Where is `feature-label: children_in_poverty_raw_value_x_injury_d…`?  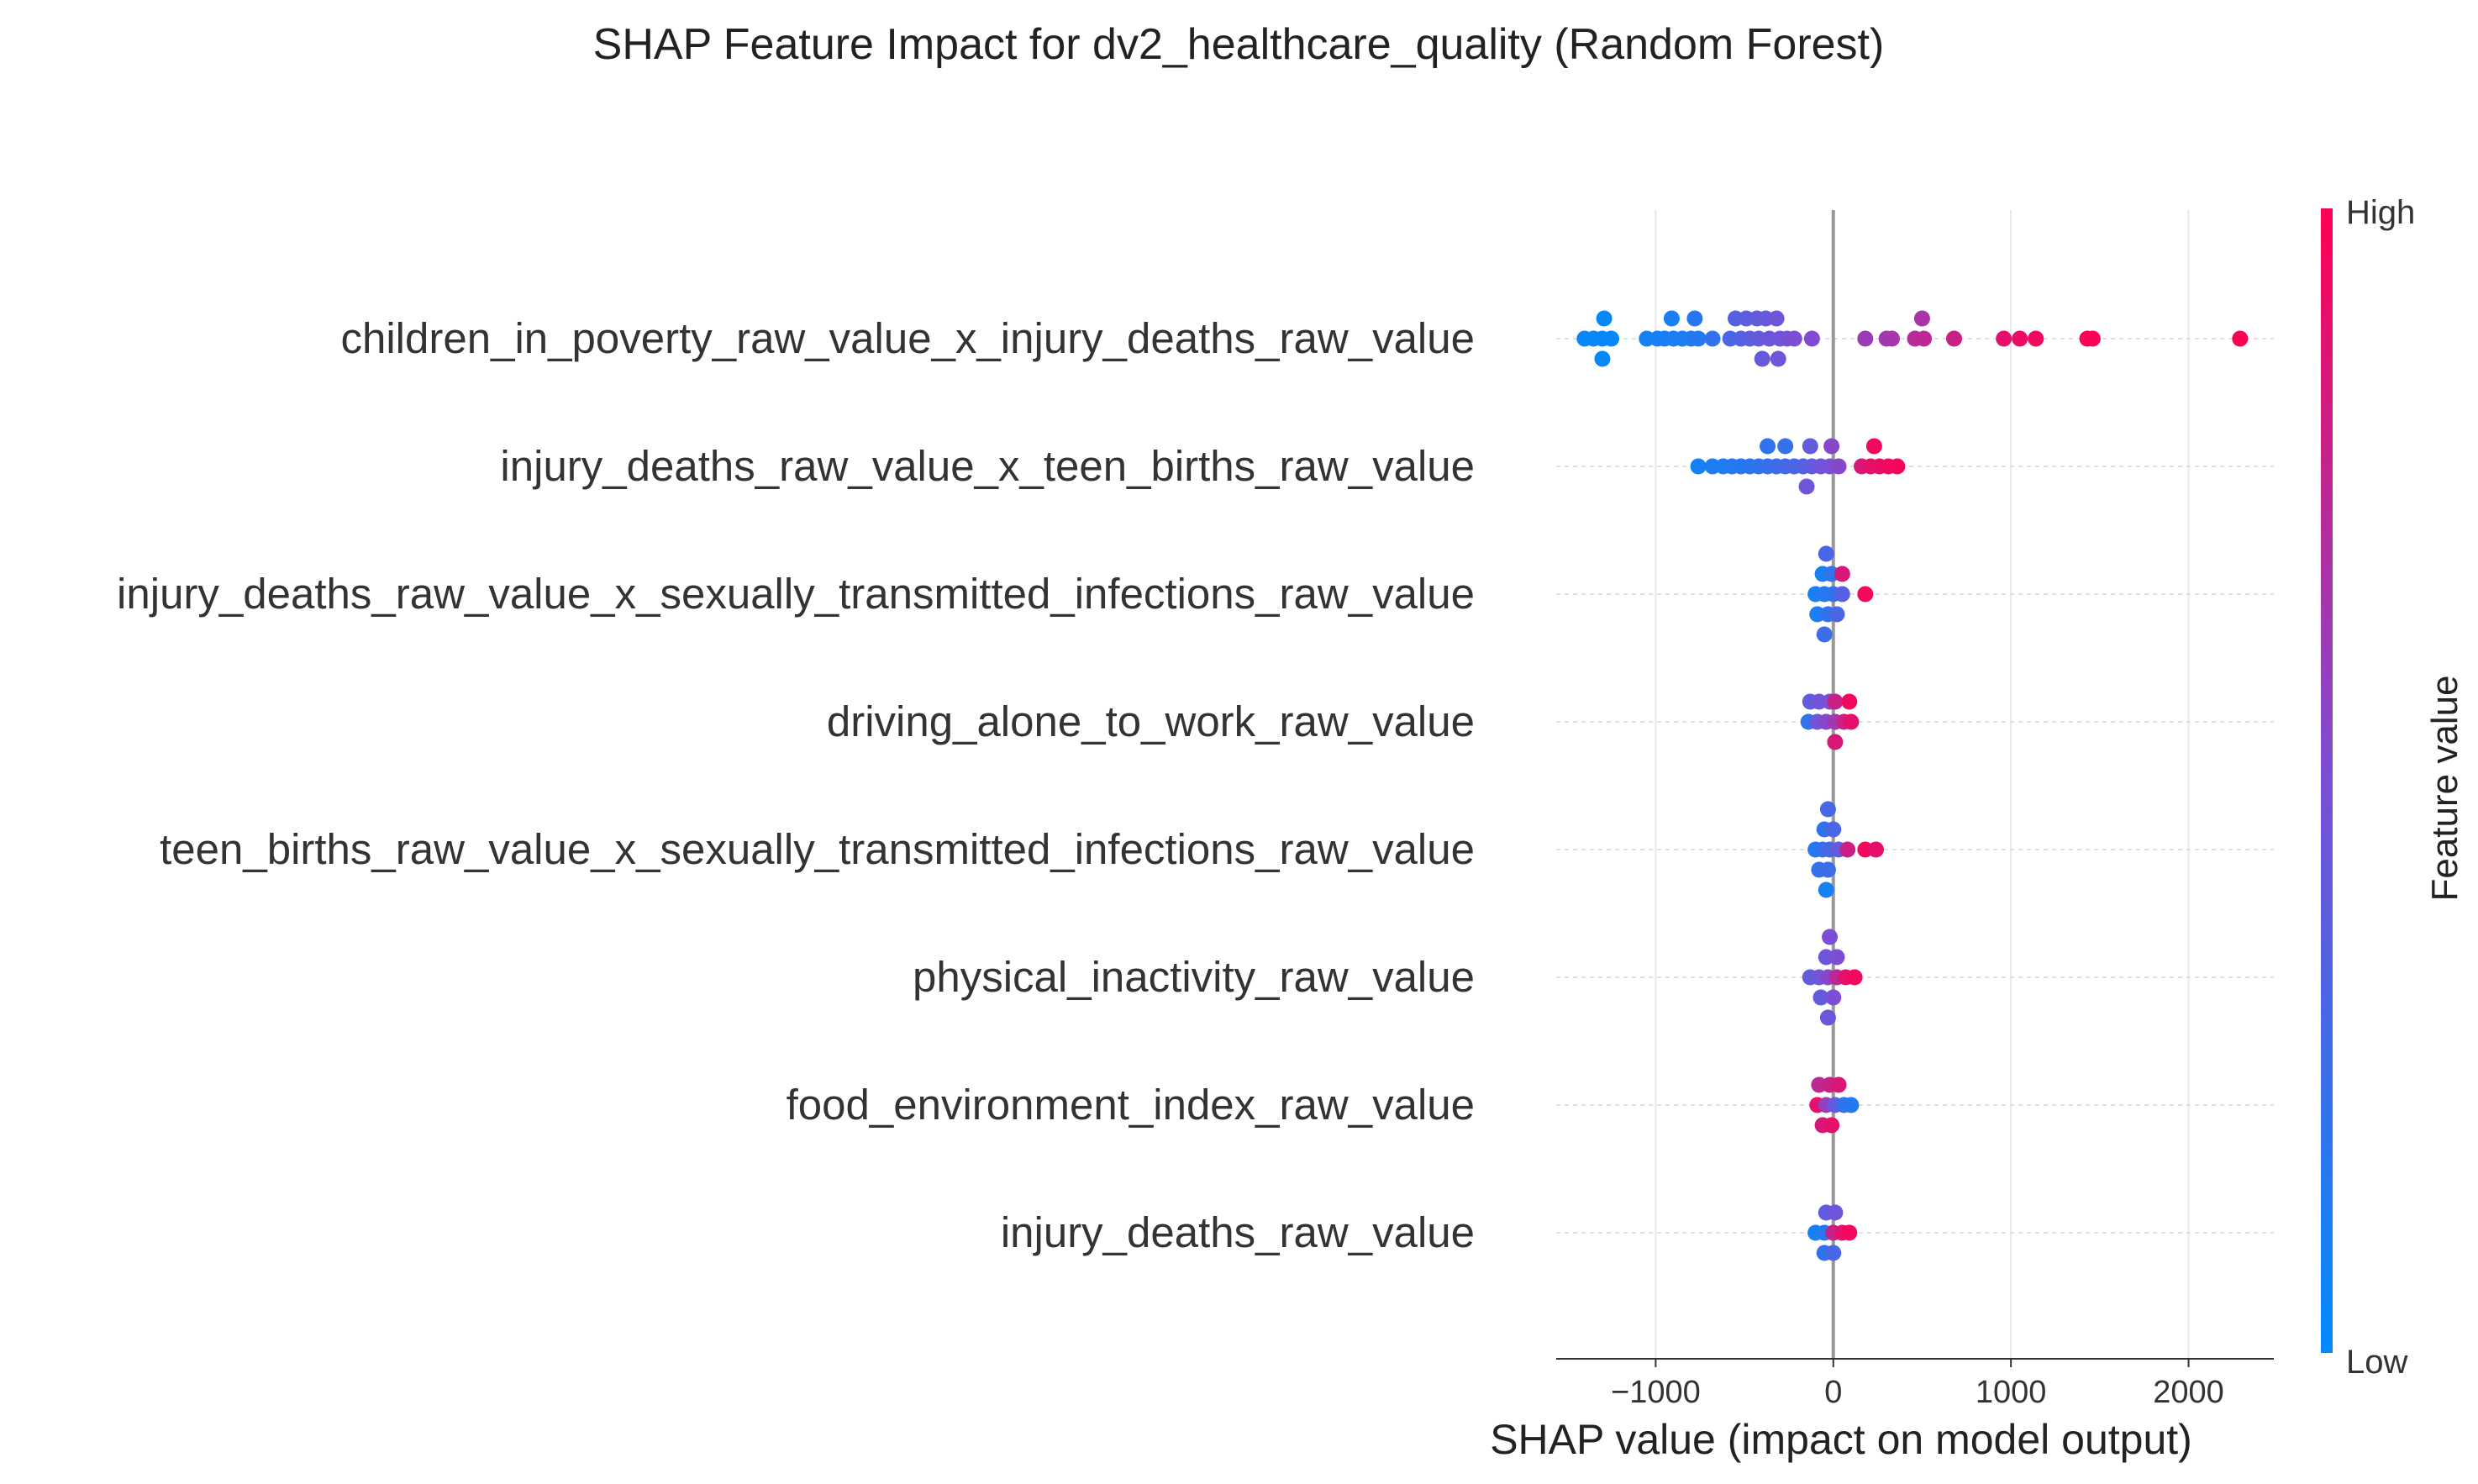
feature-label: children_in_poverty_raw_value_x_injury_d… is located at coordinates (907, 338).